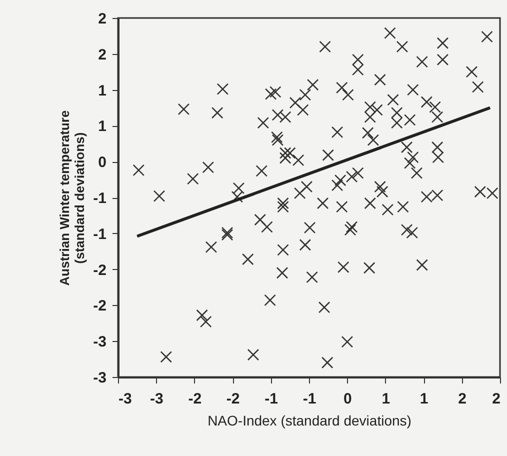  Describe the element at coordinates (310, 420) in the screenshot. I see `x-axis-title: NAO-Index (standard deviations)` at that location.